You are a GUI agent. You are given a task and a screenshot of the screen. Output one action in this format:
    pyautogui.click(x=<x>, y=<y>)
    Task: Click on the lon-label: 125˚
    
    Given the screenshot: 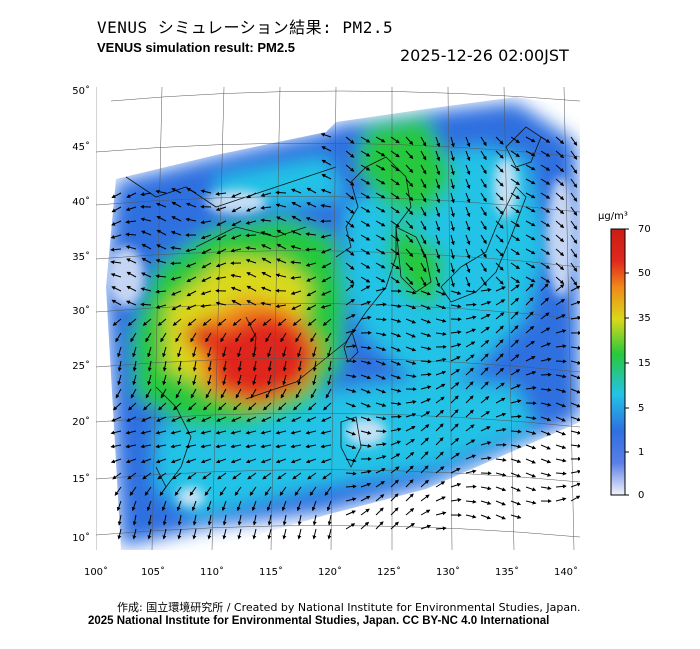 What is the action you would take?
    pyautogui.click(x=389, y=572)
    